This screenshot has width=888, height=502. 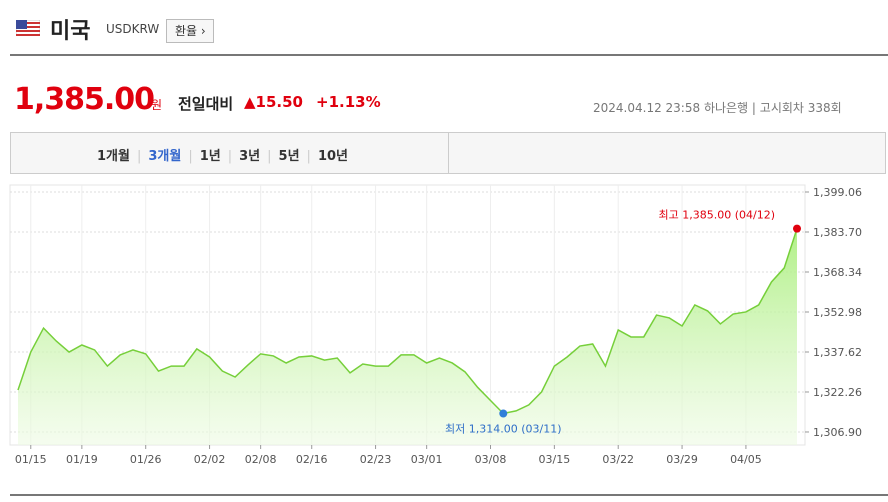 I want to click on x-tick-label: 02/08, so click(x=261, y=459).